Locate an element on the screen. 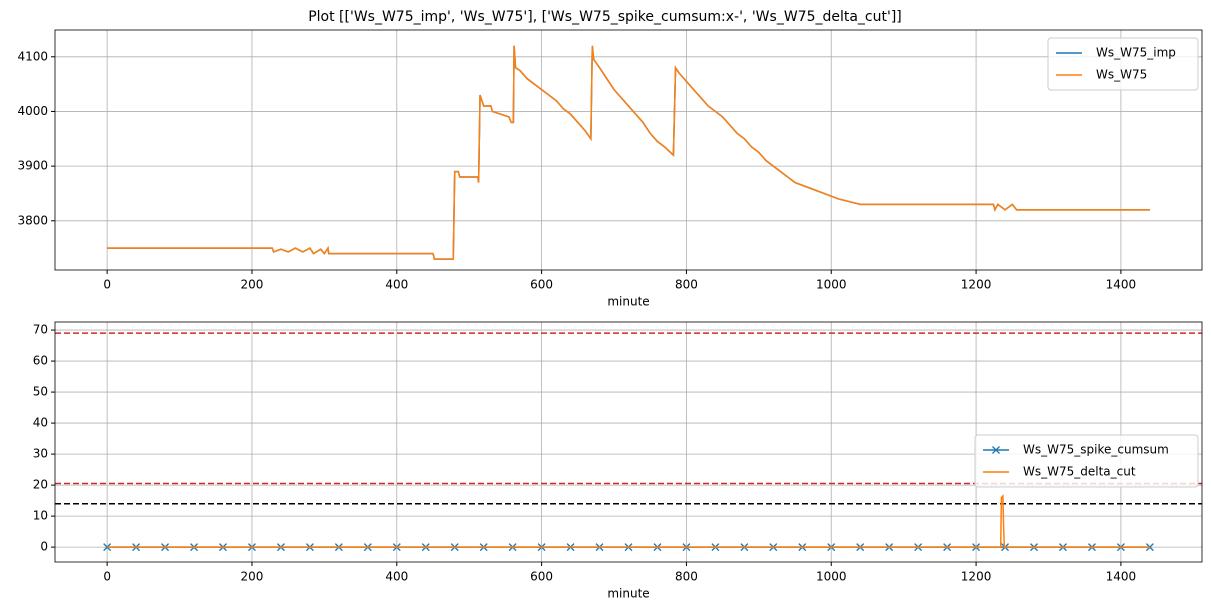 The width and height of the screenshot is (1211, 611). y-tick-label: 0 is located at coordinates (44, 547).